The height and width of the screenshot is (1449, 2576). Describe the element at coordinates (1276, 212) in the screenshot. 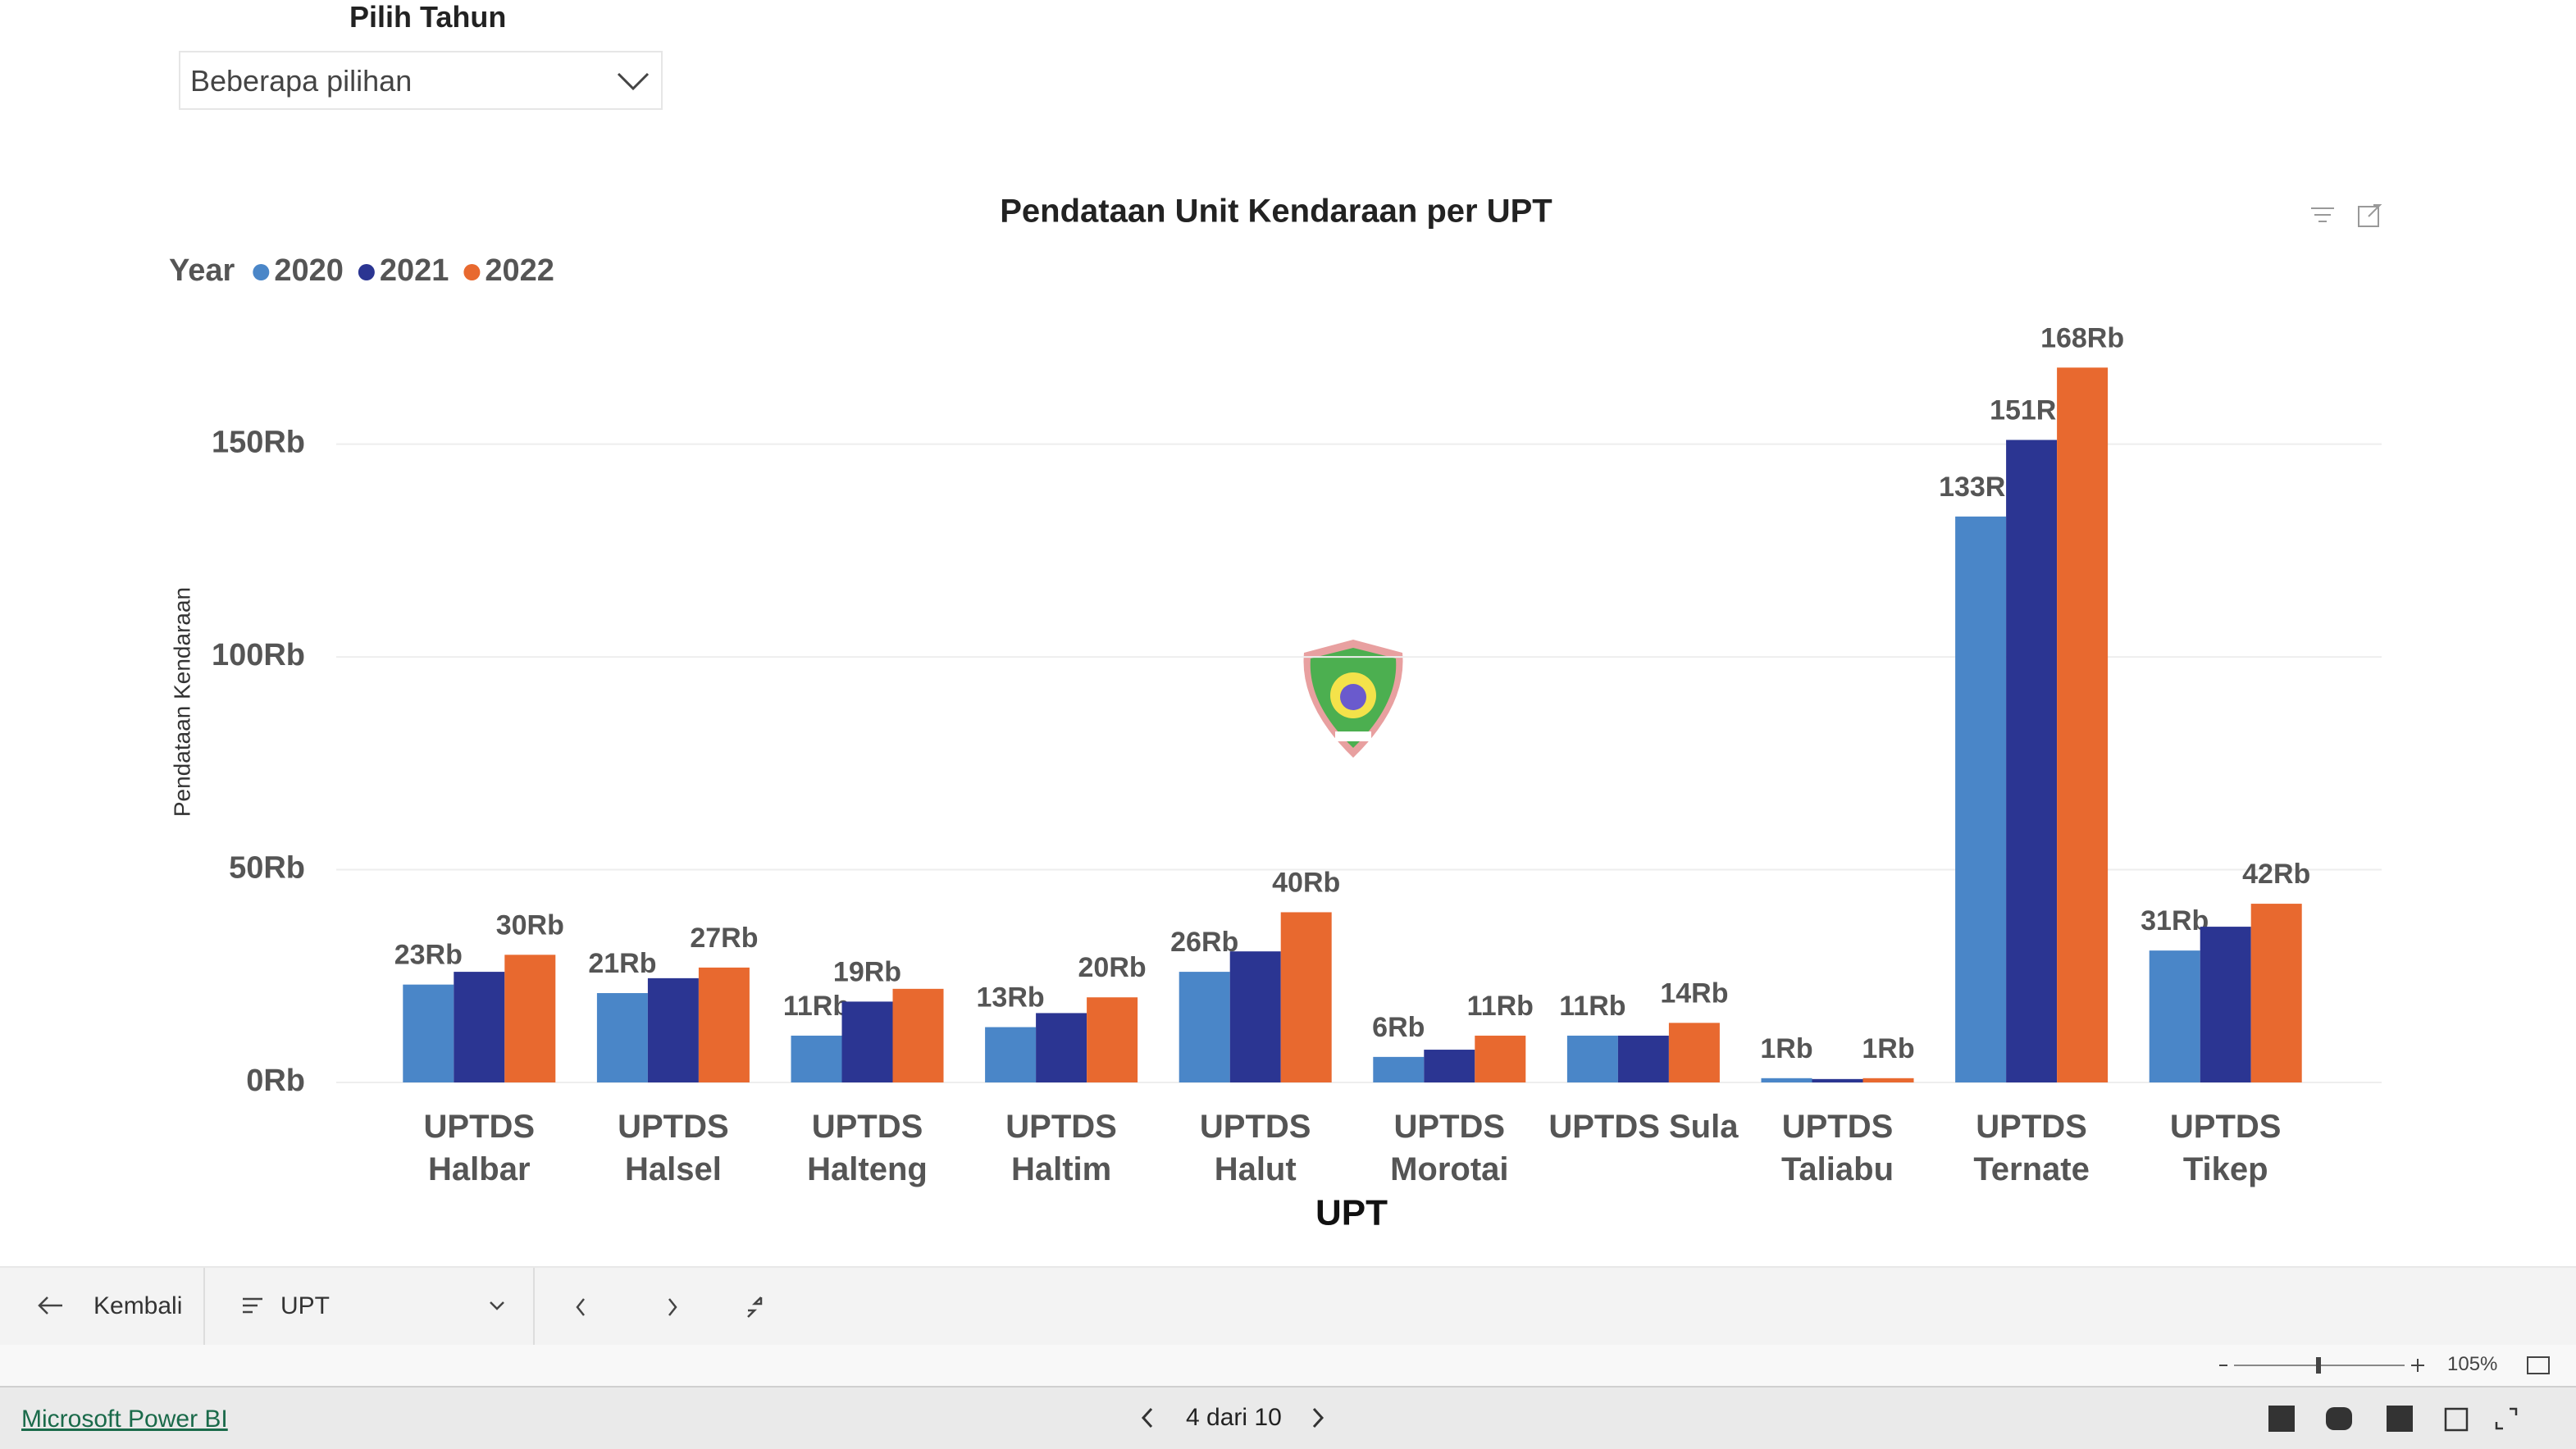

I see `chart-title: Pendataan Unit Kendaraan per UPT` at that location.